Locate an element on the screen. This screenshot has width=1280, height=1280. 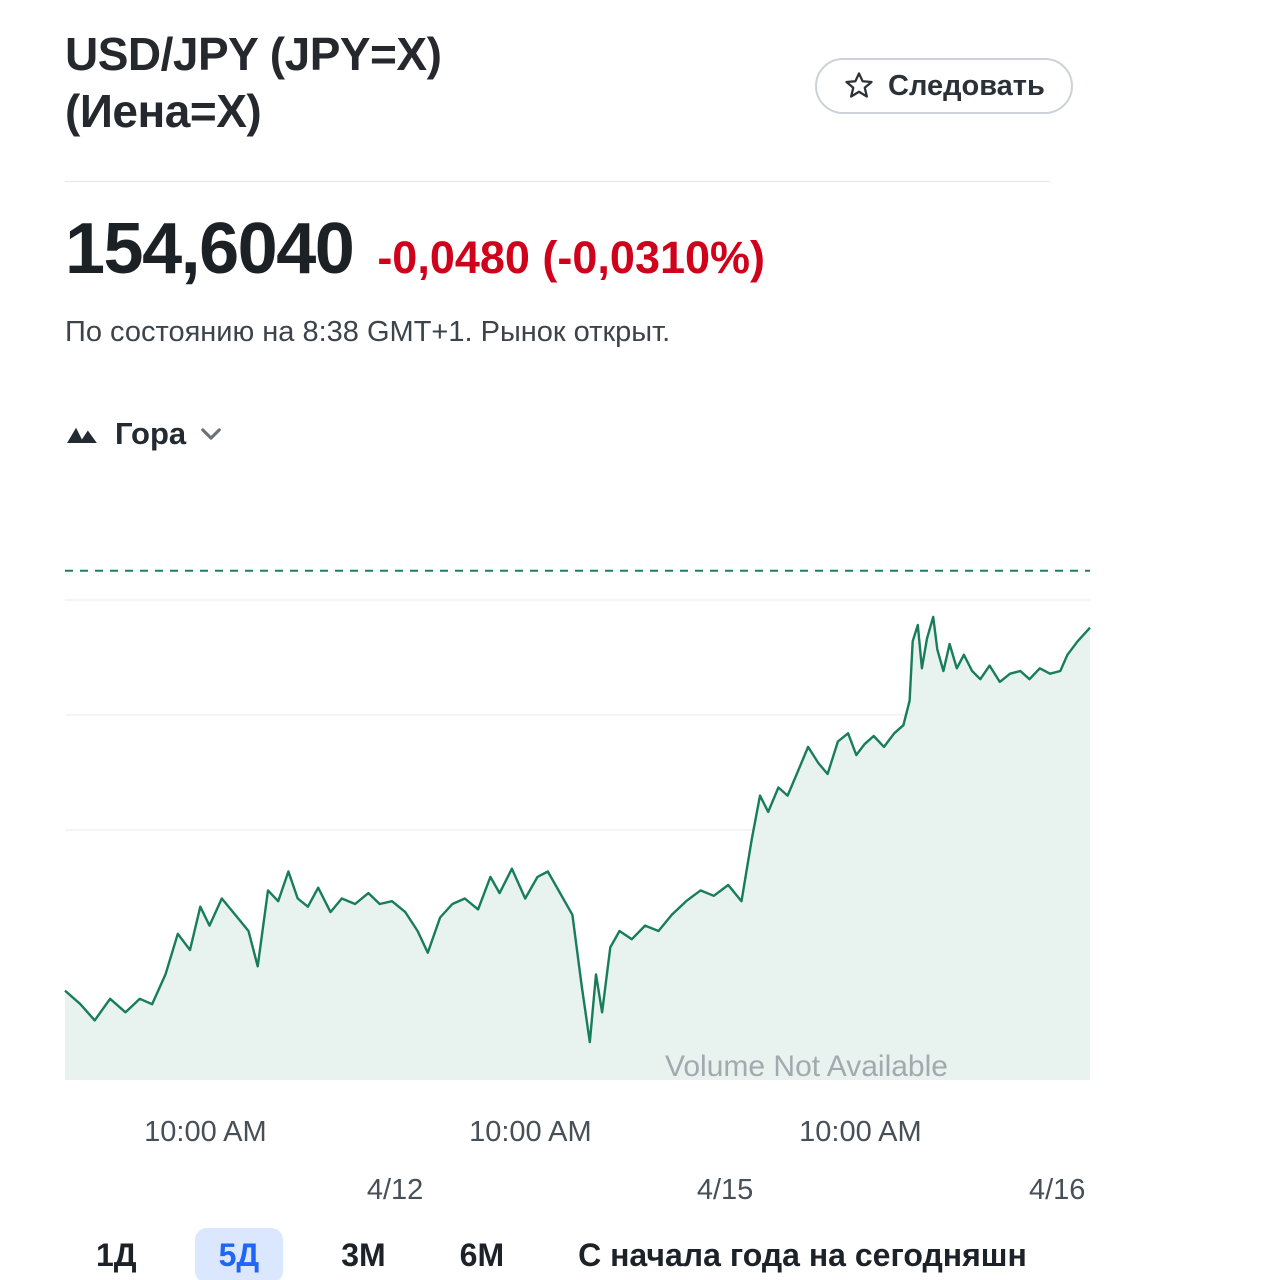
price-change: -0,0480 (-0,0310%) is located at coordinates (571, 257).